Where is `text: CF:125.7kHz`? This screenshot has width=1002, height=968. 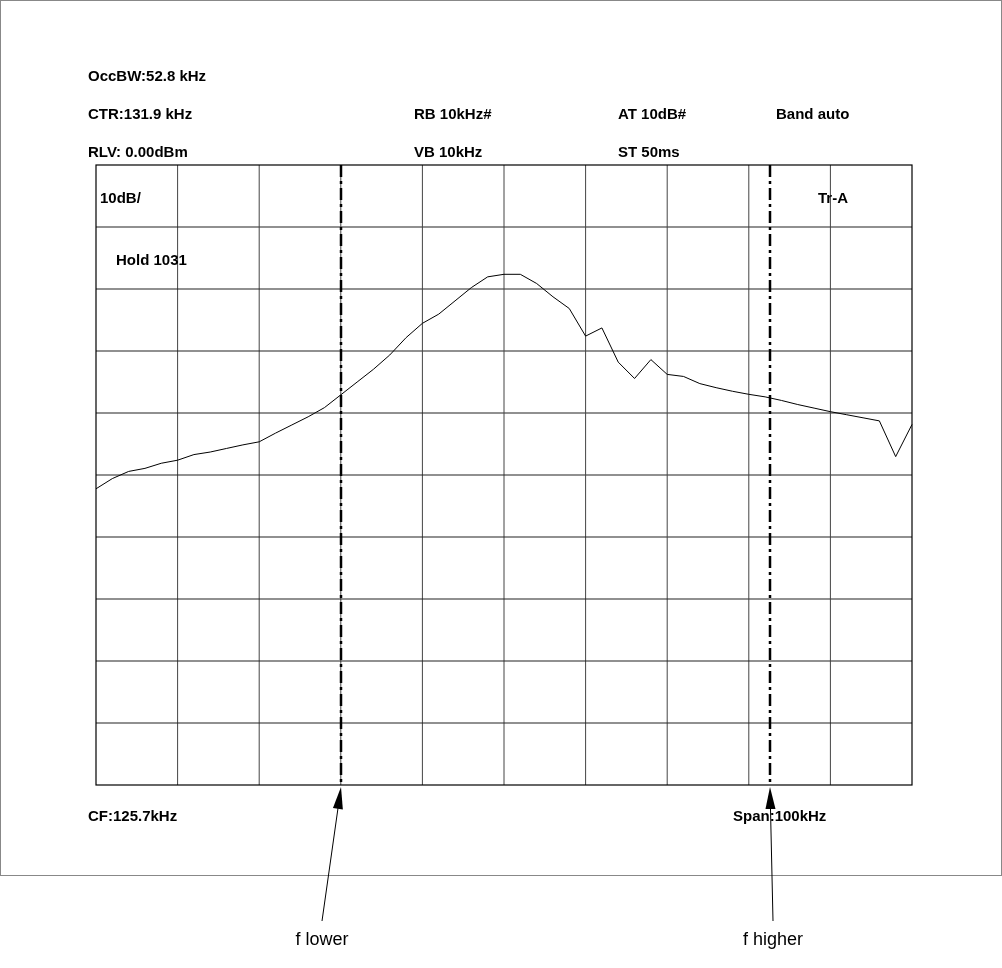
text: CF:125.7kHz is located at coordinates (133, 815).